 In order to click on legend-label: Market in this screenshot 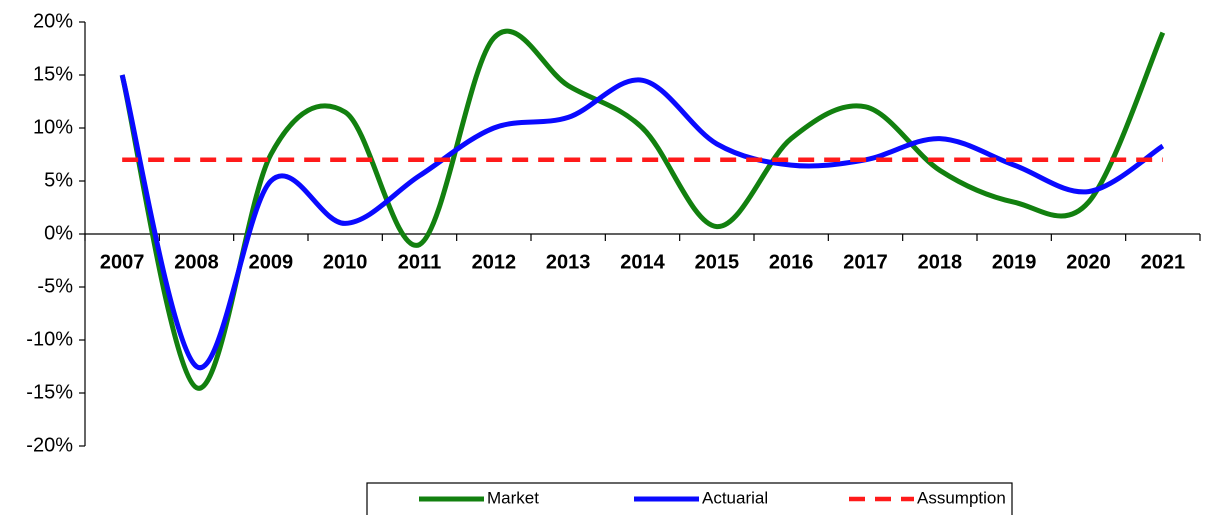, I will do `click(513, 497)`.